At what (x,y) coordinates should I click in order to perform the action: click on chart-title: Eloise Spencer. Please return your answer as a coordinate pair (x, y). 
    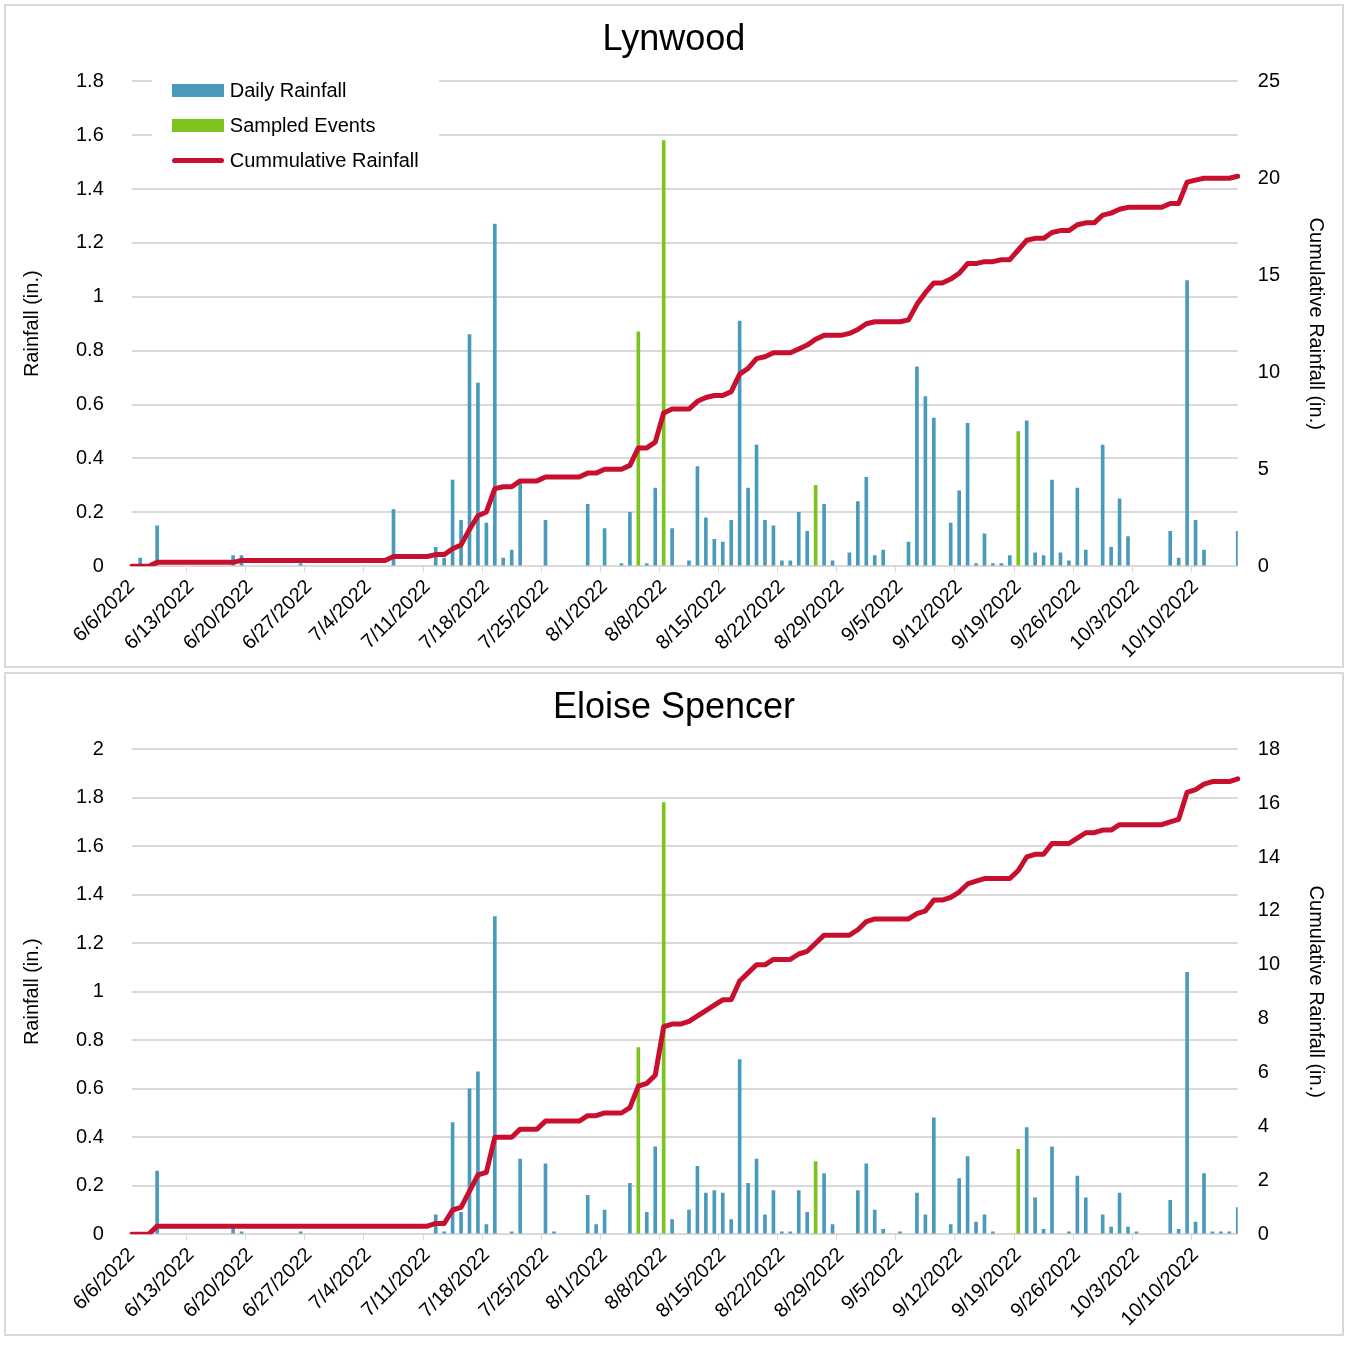
    Looking at the image, I should click on (674, 705).